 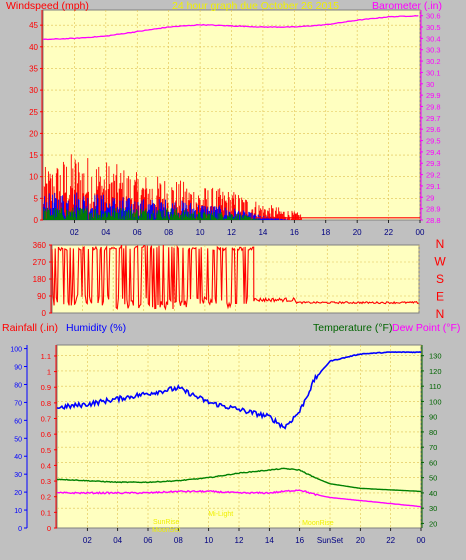 What do you see at coordinates (435, 401) in the screenshot?
I see `temperature-tick-label: 100` at bounding box center [435, 401].